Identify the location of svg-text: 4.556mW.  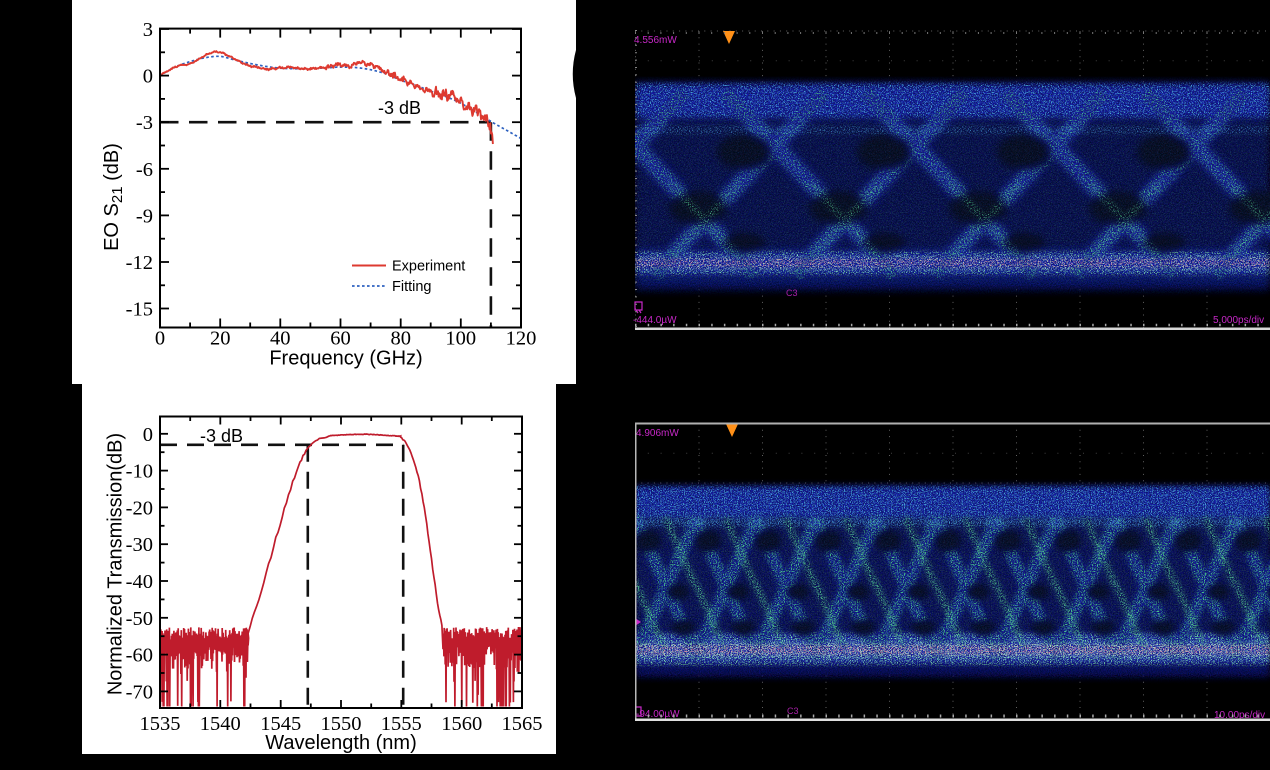
(655, 40).